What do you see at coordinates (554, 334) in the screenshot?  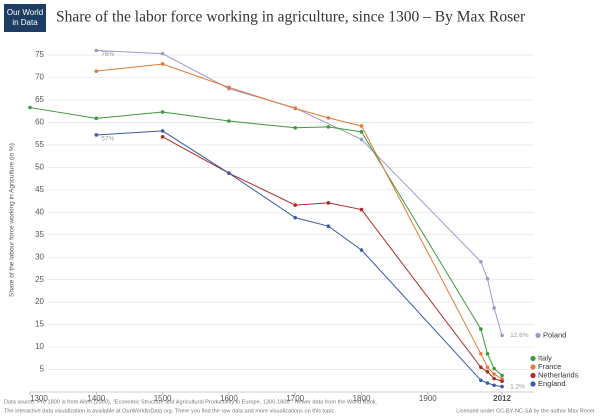 I see `legend-label: Poland` at bounding box center [554, 334].